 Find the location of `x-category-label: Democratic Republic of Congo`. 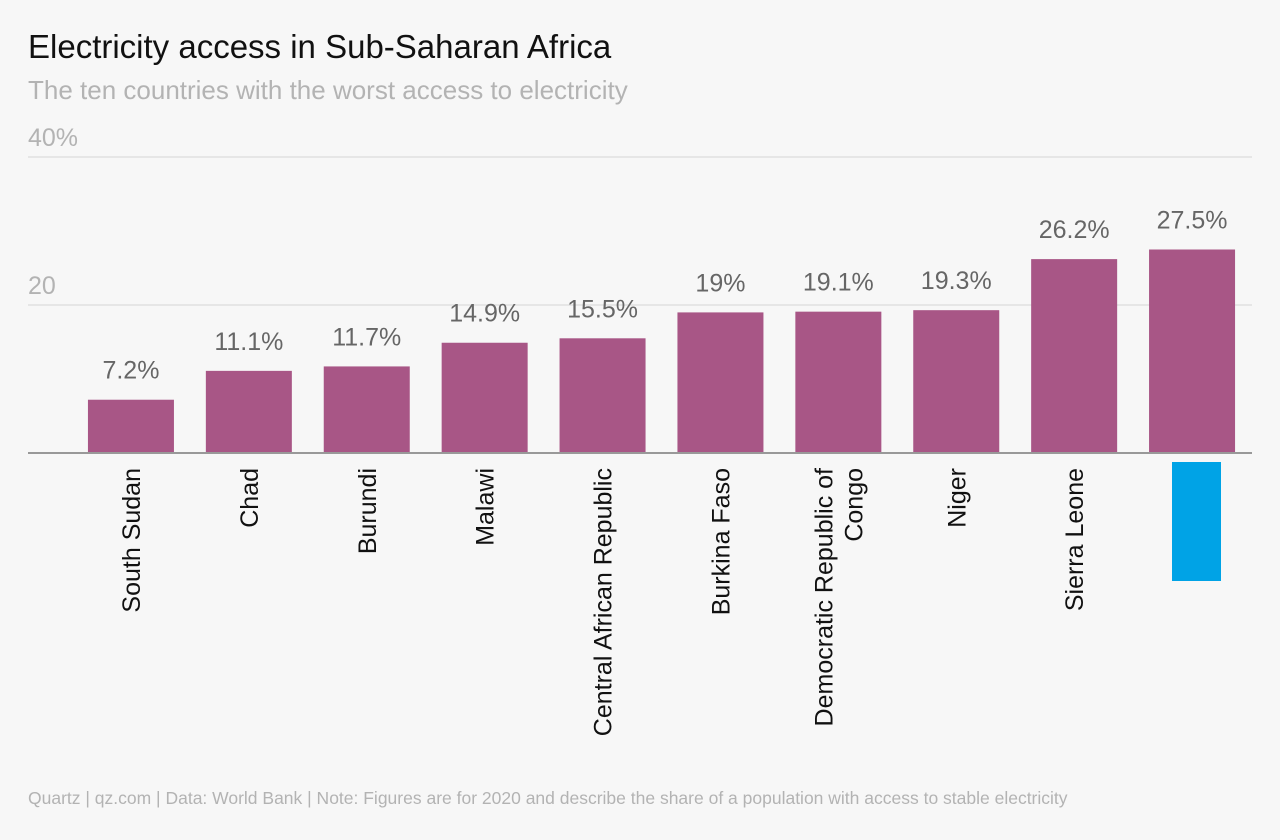

x-category-label: Democratic Republic of Congo is located at coordinates (839, 597).